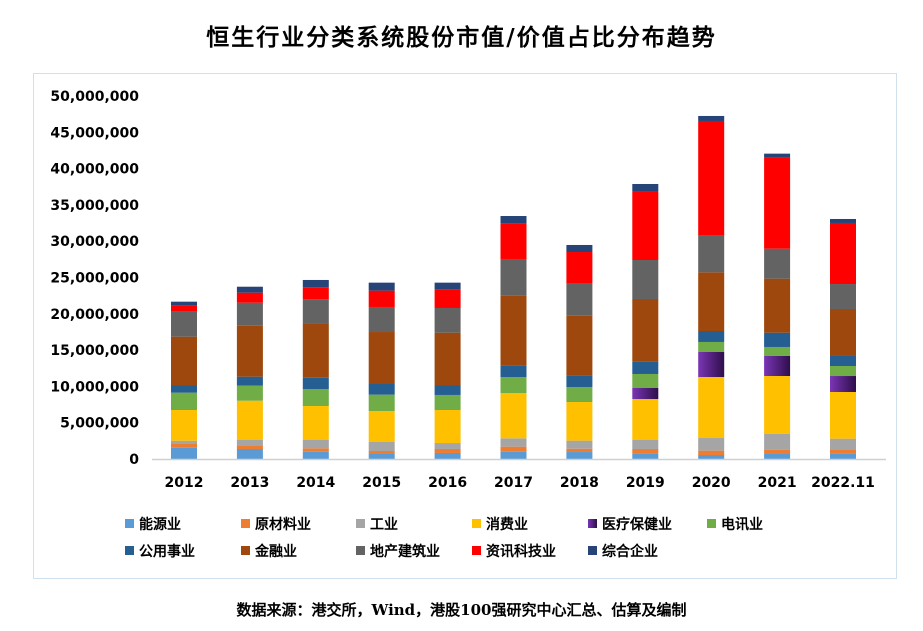 The width and height of the screenshot is (923, 631). What do you see at coordinates (461, 610) in the screenshot?
I see `source-note: 数据来源：港交所，Wind，港股100强研究中心汇总、估算及编制` at bounding box center [461, 610].